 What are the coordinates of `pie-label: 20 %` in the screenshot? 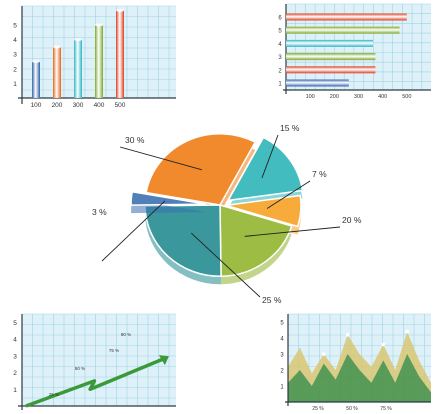 It's located at (352, 220).